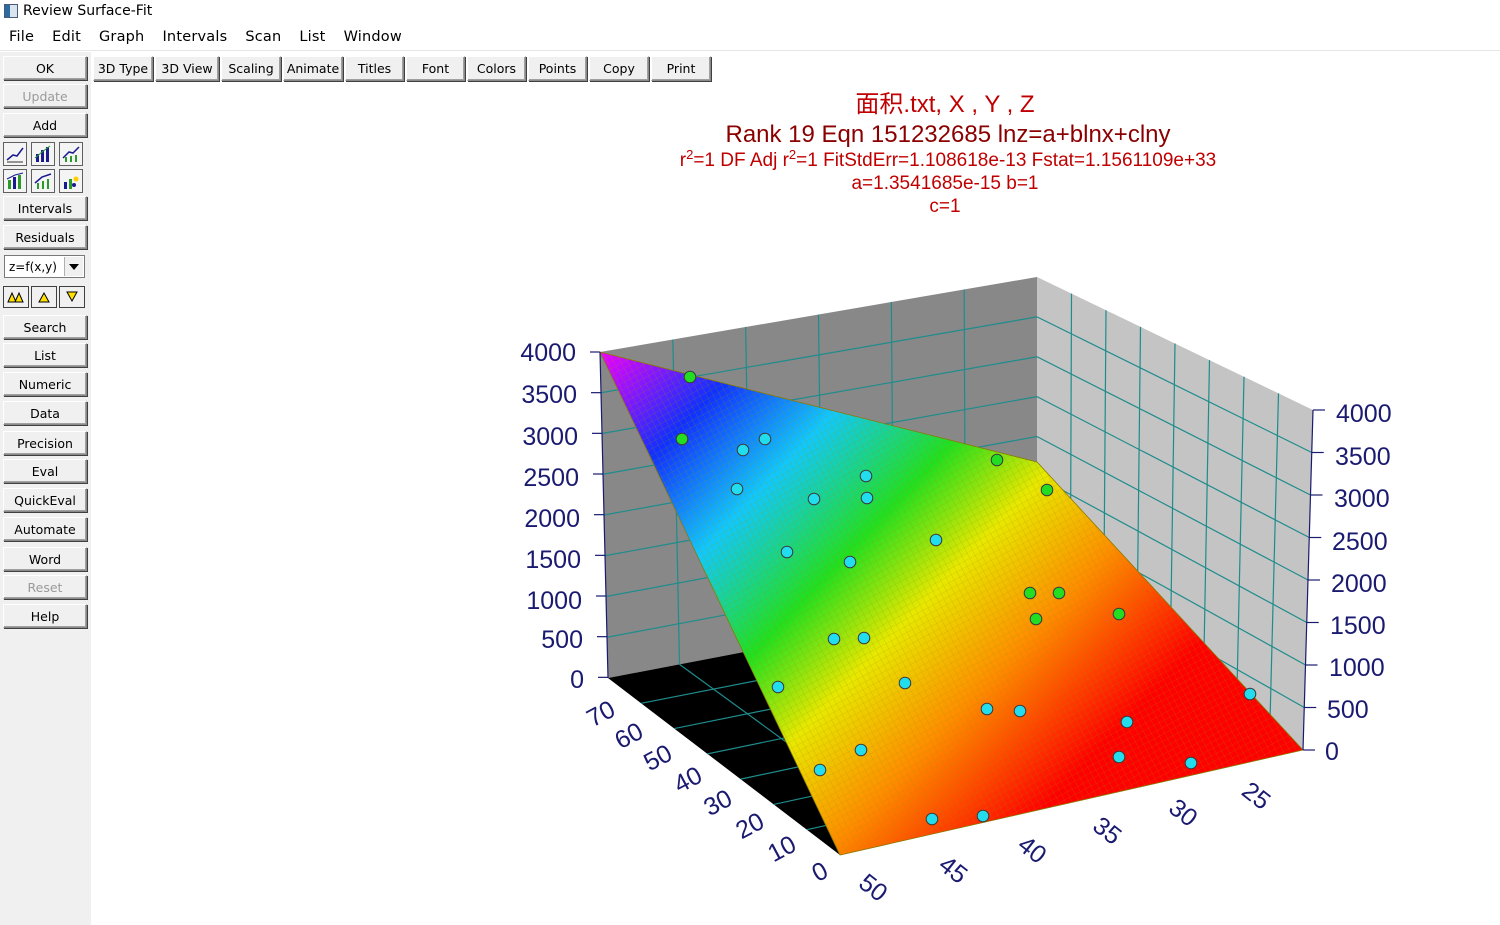  I want to click on title-bar: Review Surface-Fit, so click(750, 11).